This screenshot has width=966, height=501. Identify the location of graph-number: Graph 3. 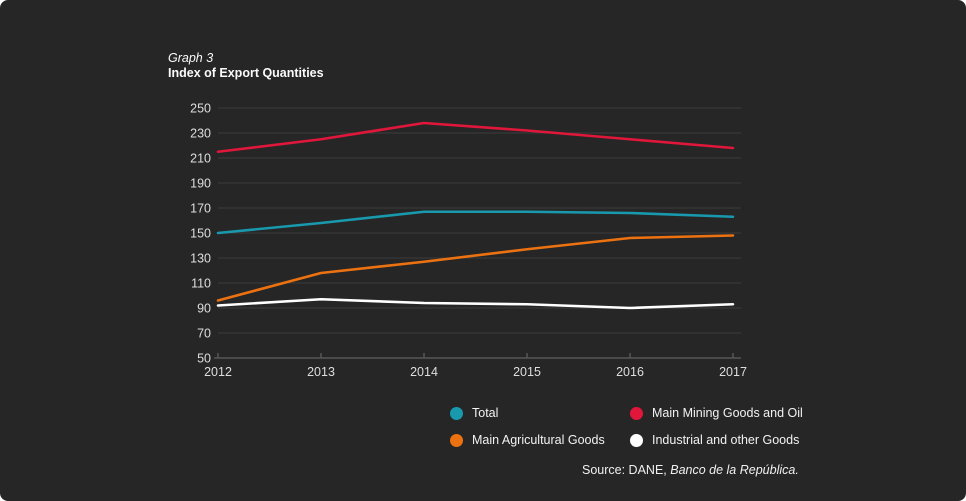
(191, 58).